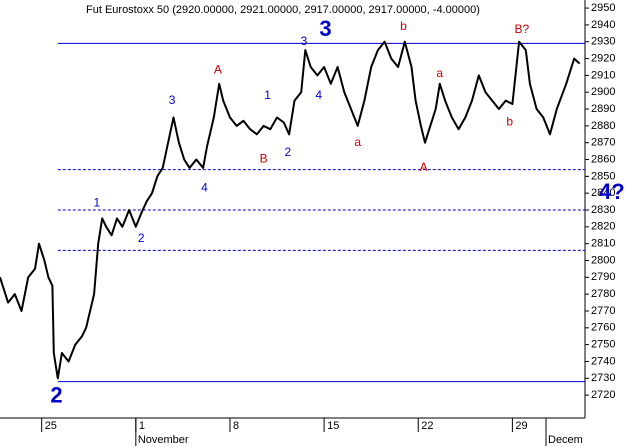  What do you see at coordinates (603, 25) in the screenshot?
I see `y-tick-label: 2940` at bounding box center [603, 25].